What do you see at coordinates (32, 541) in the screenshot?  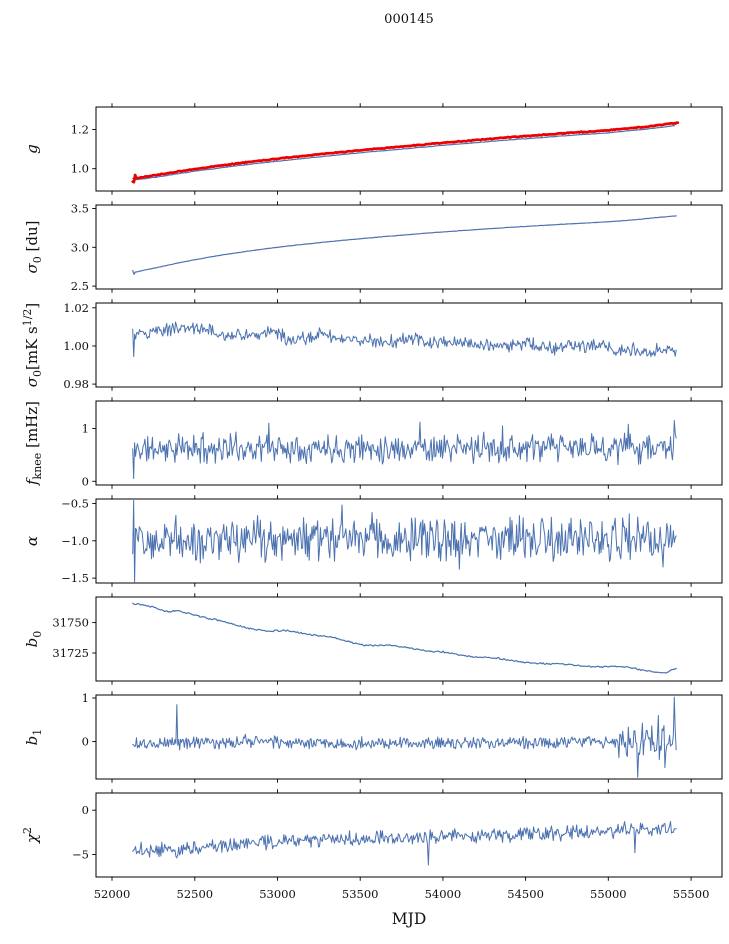 I see `alpha-ylabel: α` at bounding box center [32, 541].